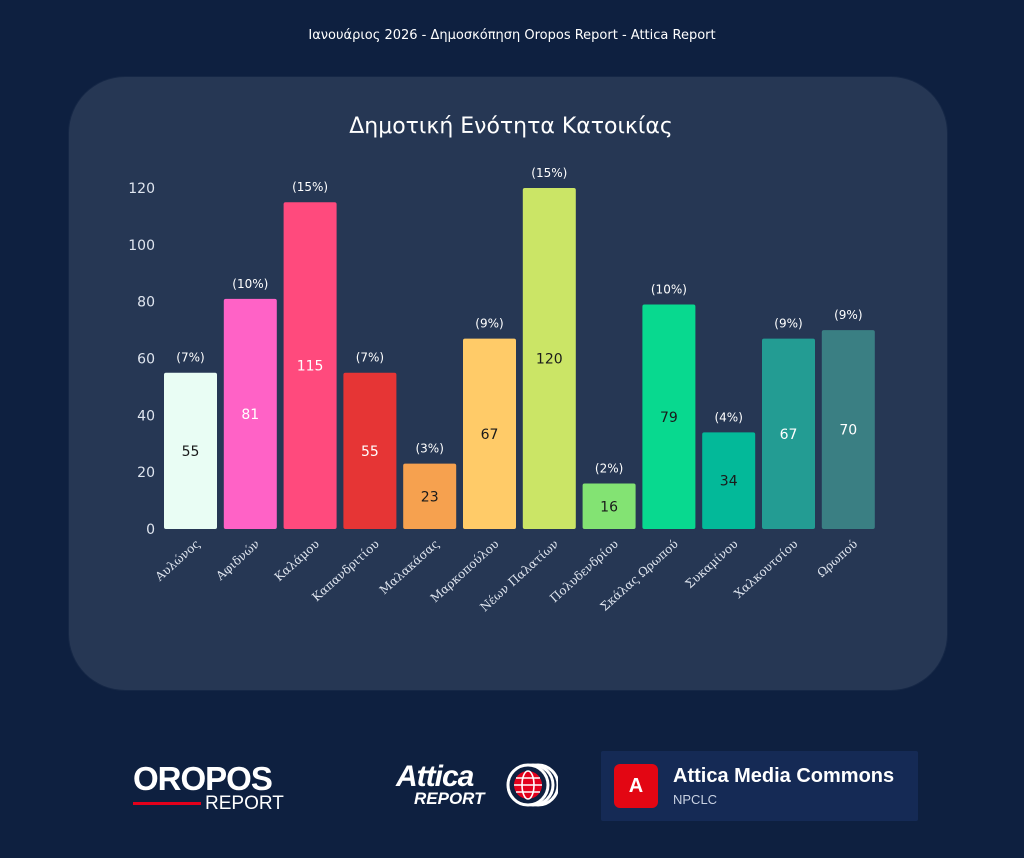 This screenshot has height=858, width=1024. What do you see at coordinates (636, 786) in the screenshot?
I see `amc-badge: A` at bounding box center [636, 786].